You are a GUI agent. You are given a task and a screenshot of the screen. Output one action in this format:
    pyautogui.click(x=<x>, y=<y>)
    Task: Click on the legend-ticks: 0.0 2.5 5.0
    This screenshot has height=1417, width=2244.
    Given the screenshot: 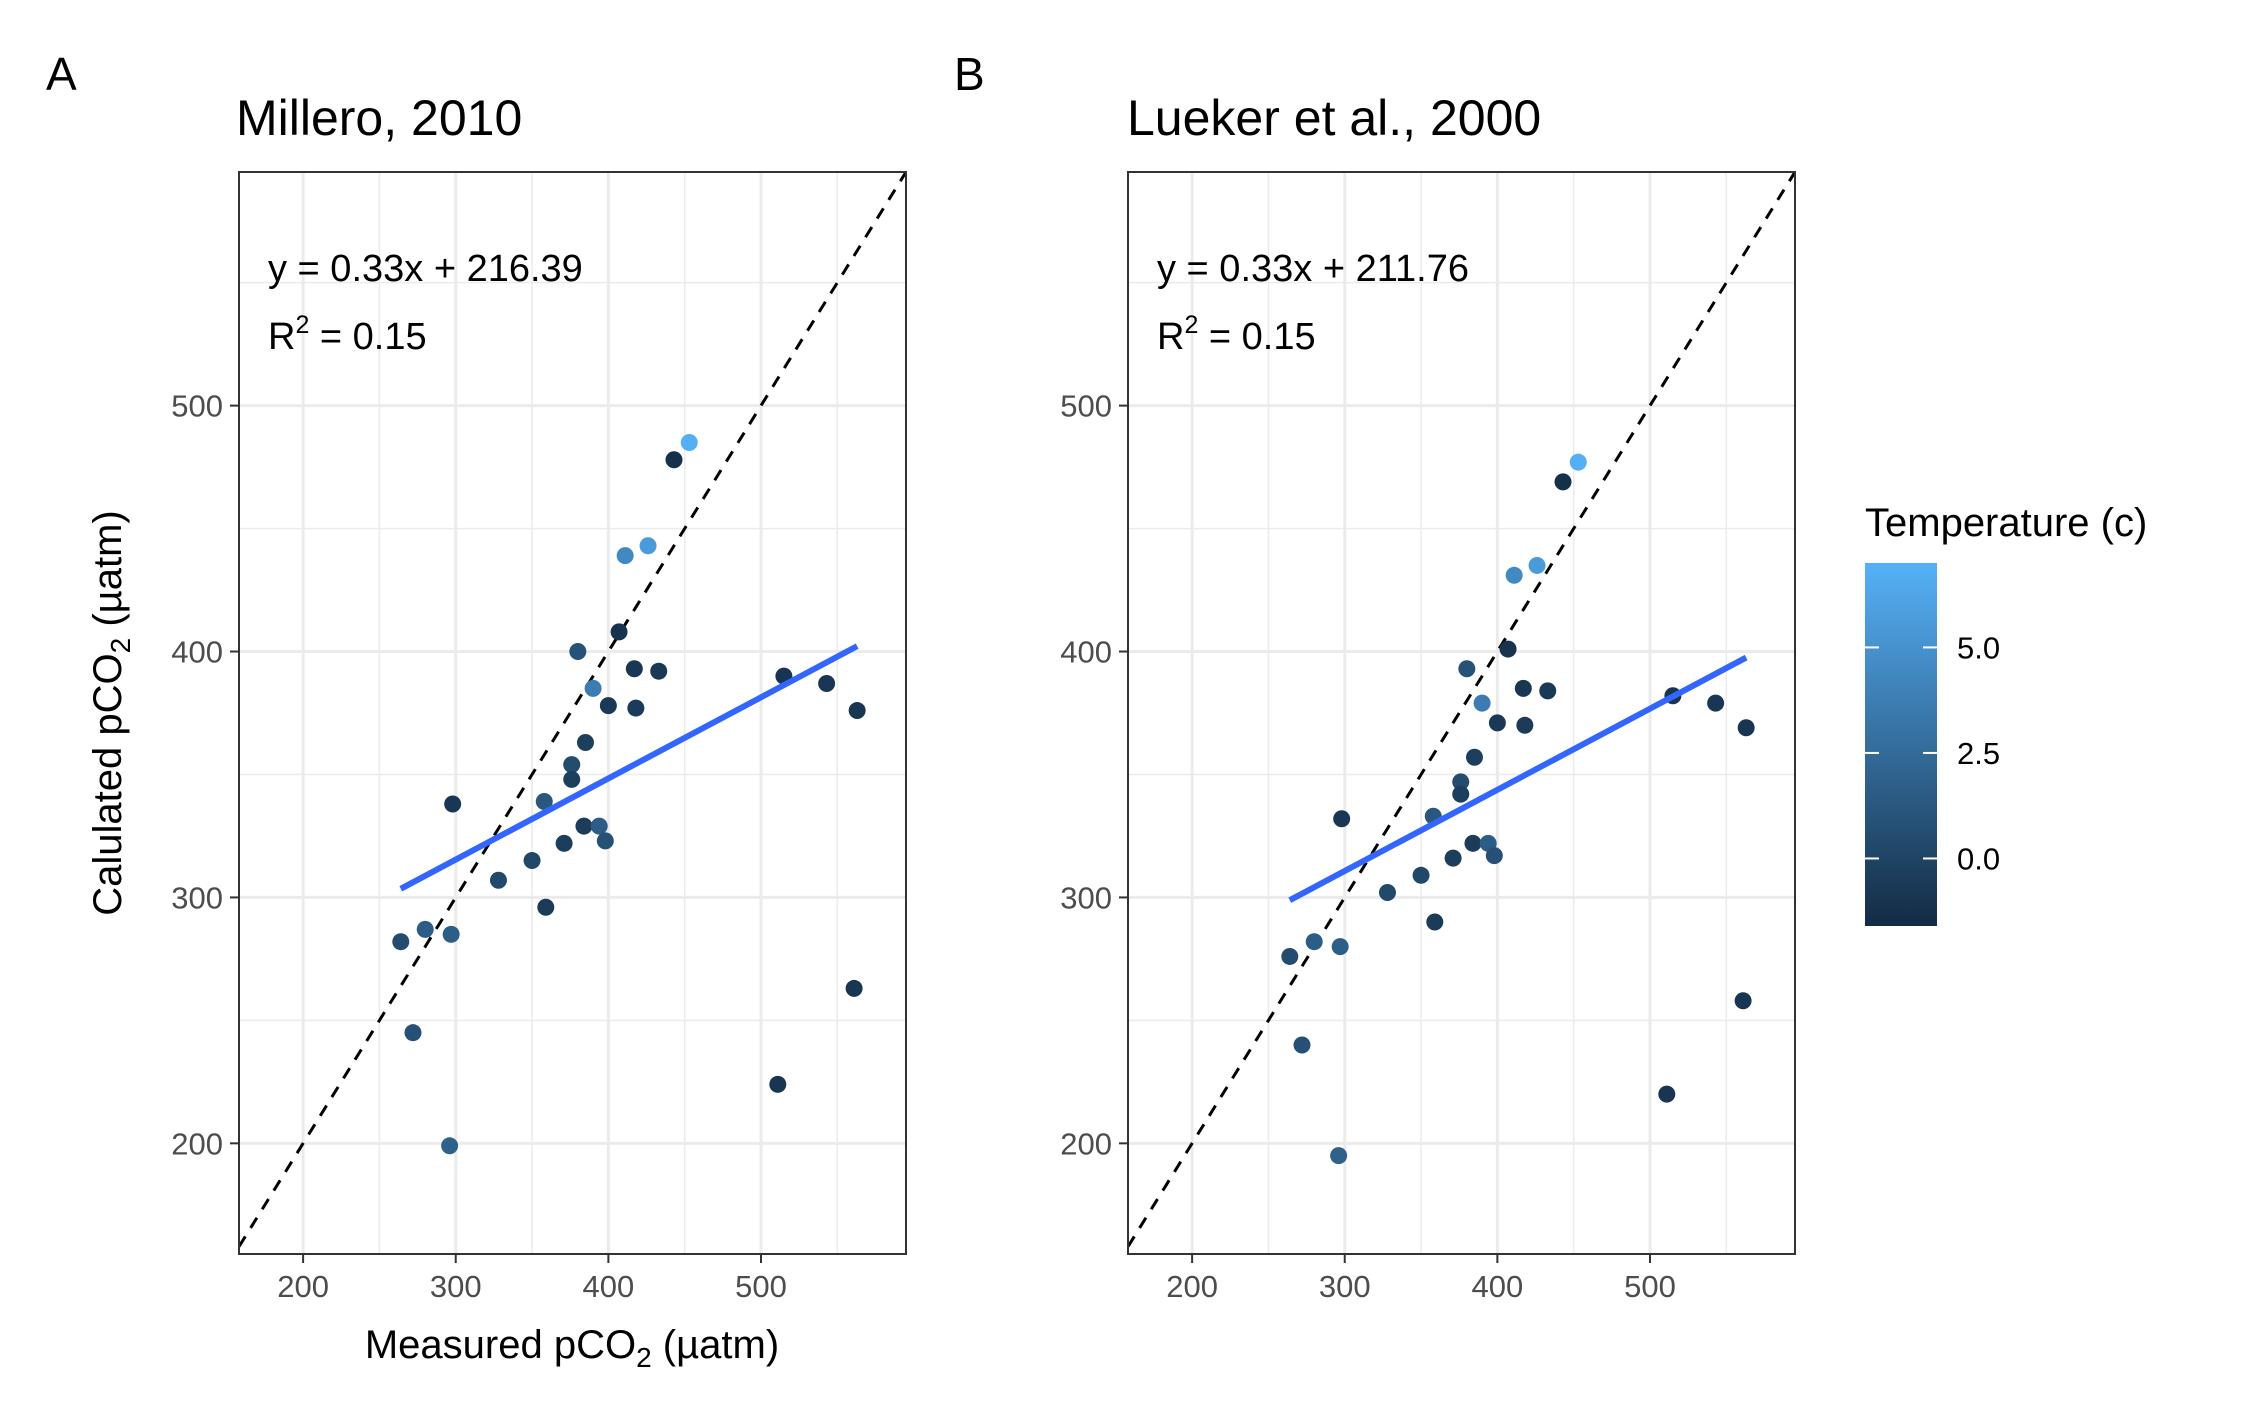 What is the action you would take?
    pyautogui.click(x=1932, y=753)
    